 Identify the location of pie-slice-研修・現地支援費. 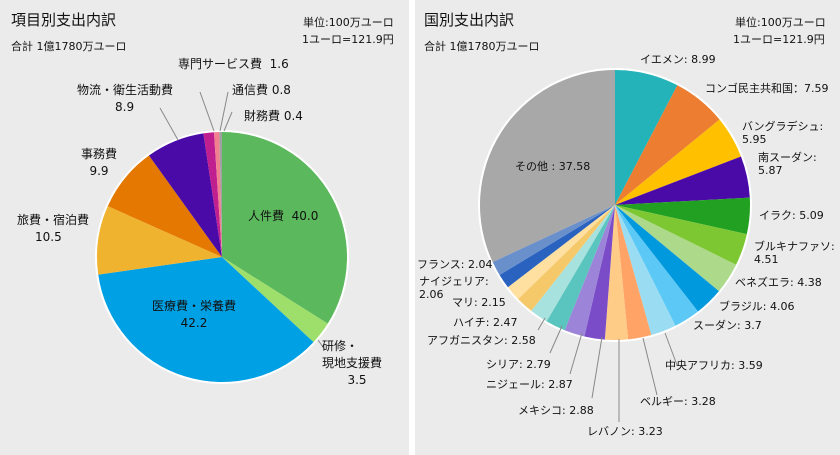
(275, 300).